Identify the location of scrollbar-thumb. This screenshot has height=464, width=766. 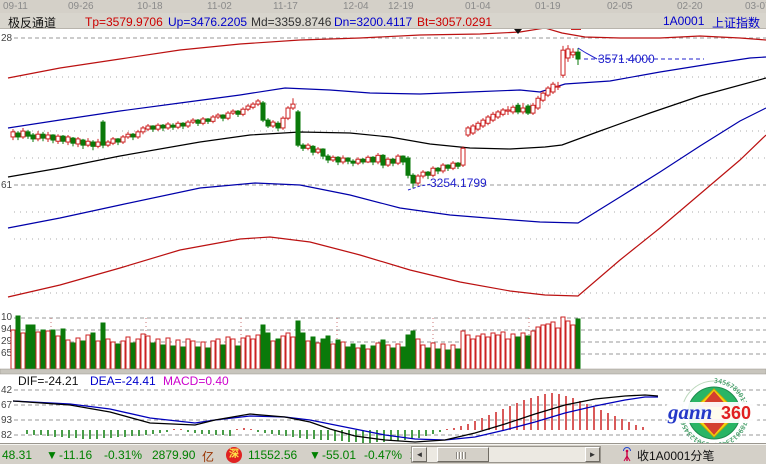
(463, 454).